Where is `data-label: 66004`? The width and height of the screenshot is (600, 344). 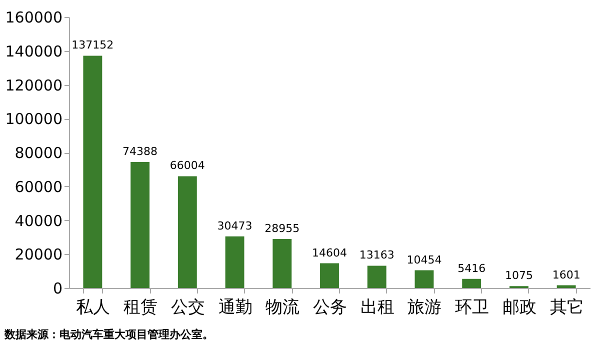
data-label: 66004 is located at coordinates (187, 165).